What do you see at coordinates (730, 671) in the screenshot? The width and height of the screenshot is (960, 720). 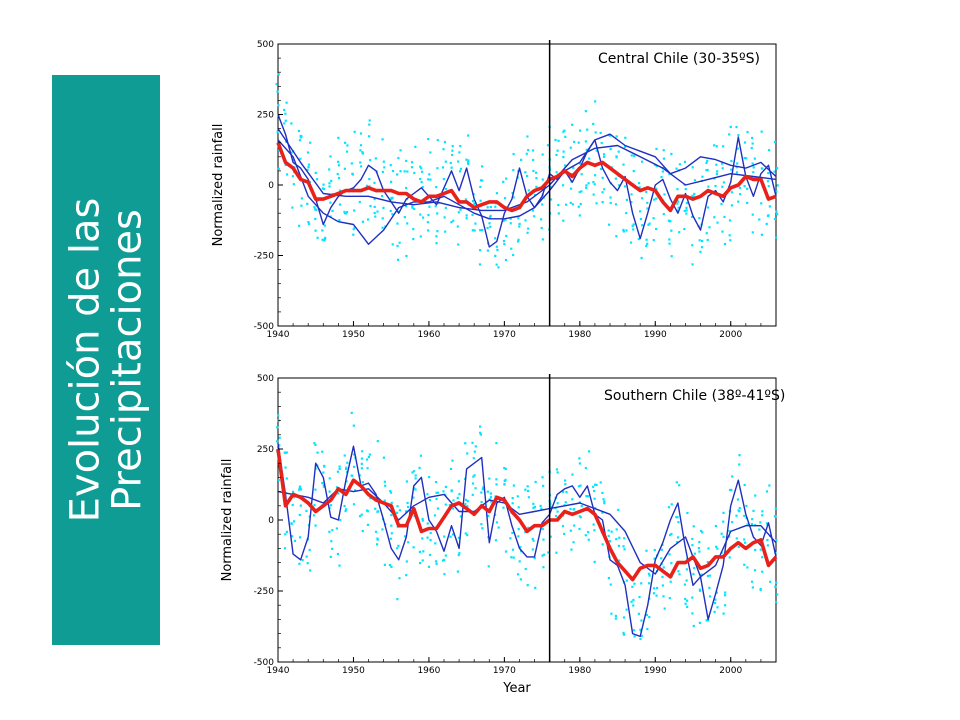 I see `x-tick-label: 2000` at bounding box center [730, 671].